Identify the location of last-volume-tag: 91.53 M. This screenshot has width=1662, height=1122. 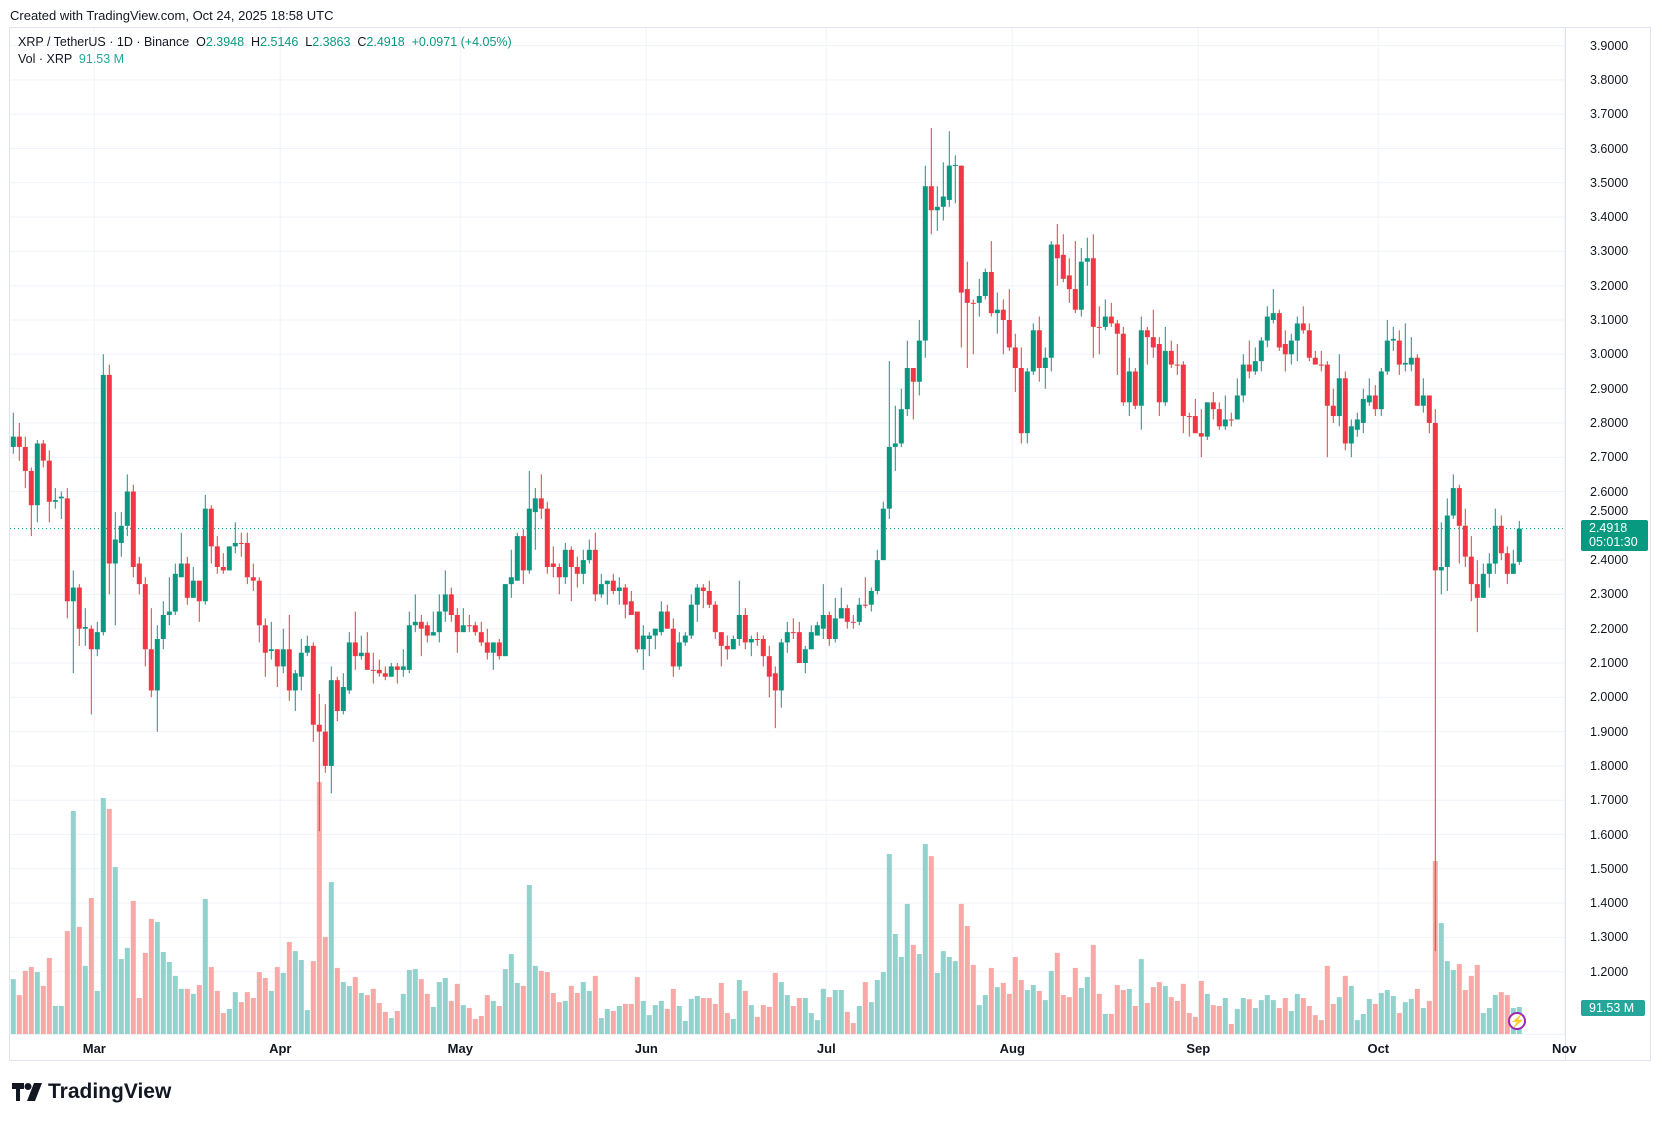
(1613, 1008).